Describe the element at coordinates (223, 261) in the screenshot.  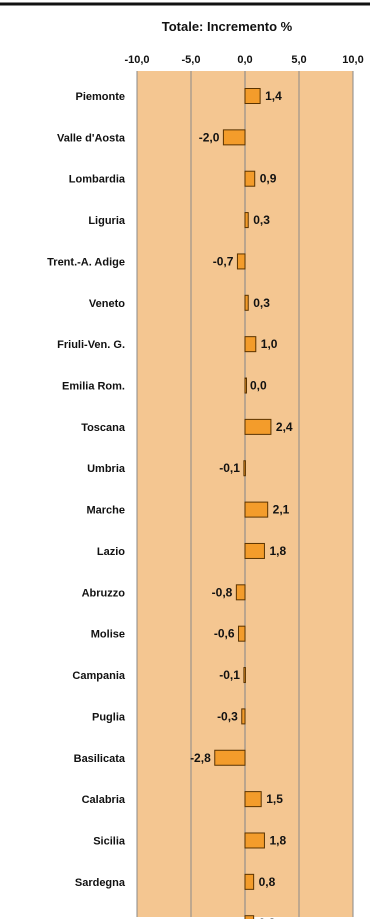
I see `value-label: -0,7` at that location.